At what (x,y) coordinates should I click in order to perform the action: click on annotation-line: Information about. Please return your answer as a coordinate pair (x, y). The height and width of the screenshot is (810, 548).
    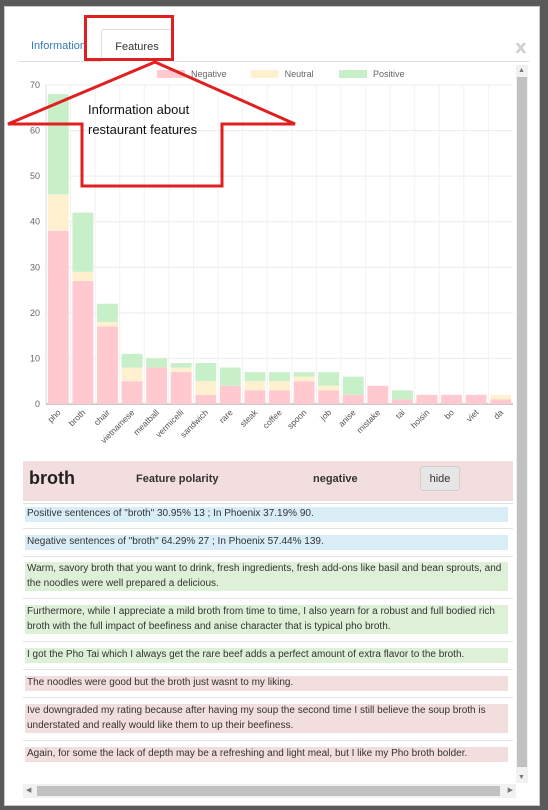
    Looking at the image, I should click on (139, 109).